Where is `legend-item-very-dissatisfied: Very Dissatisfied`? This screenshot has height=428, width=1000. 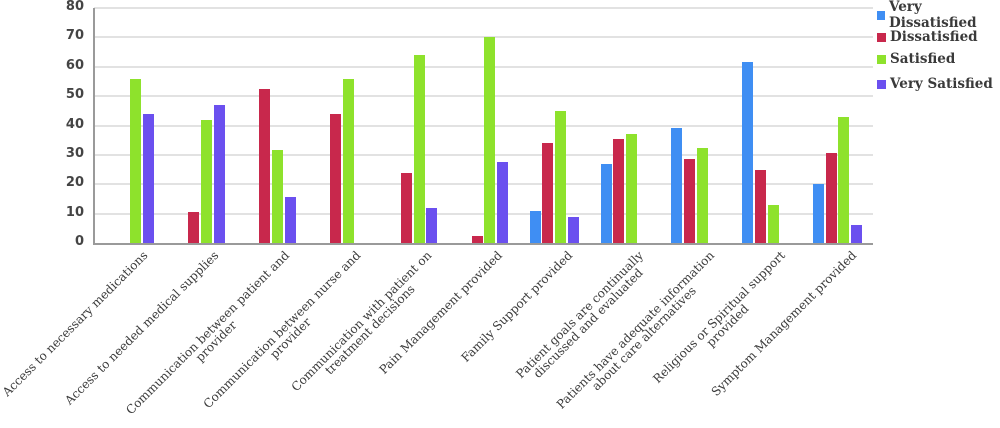
legend-item-very-dissatisfied: Very Dissatisfied is located at coordinates (938, 15).